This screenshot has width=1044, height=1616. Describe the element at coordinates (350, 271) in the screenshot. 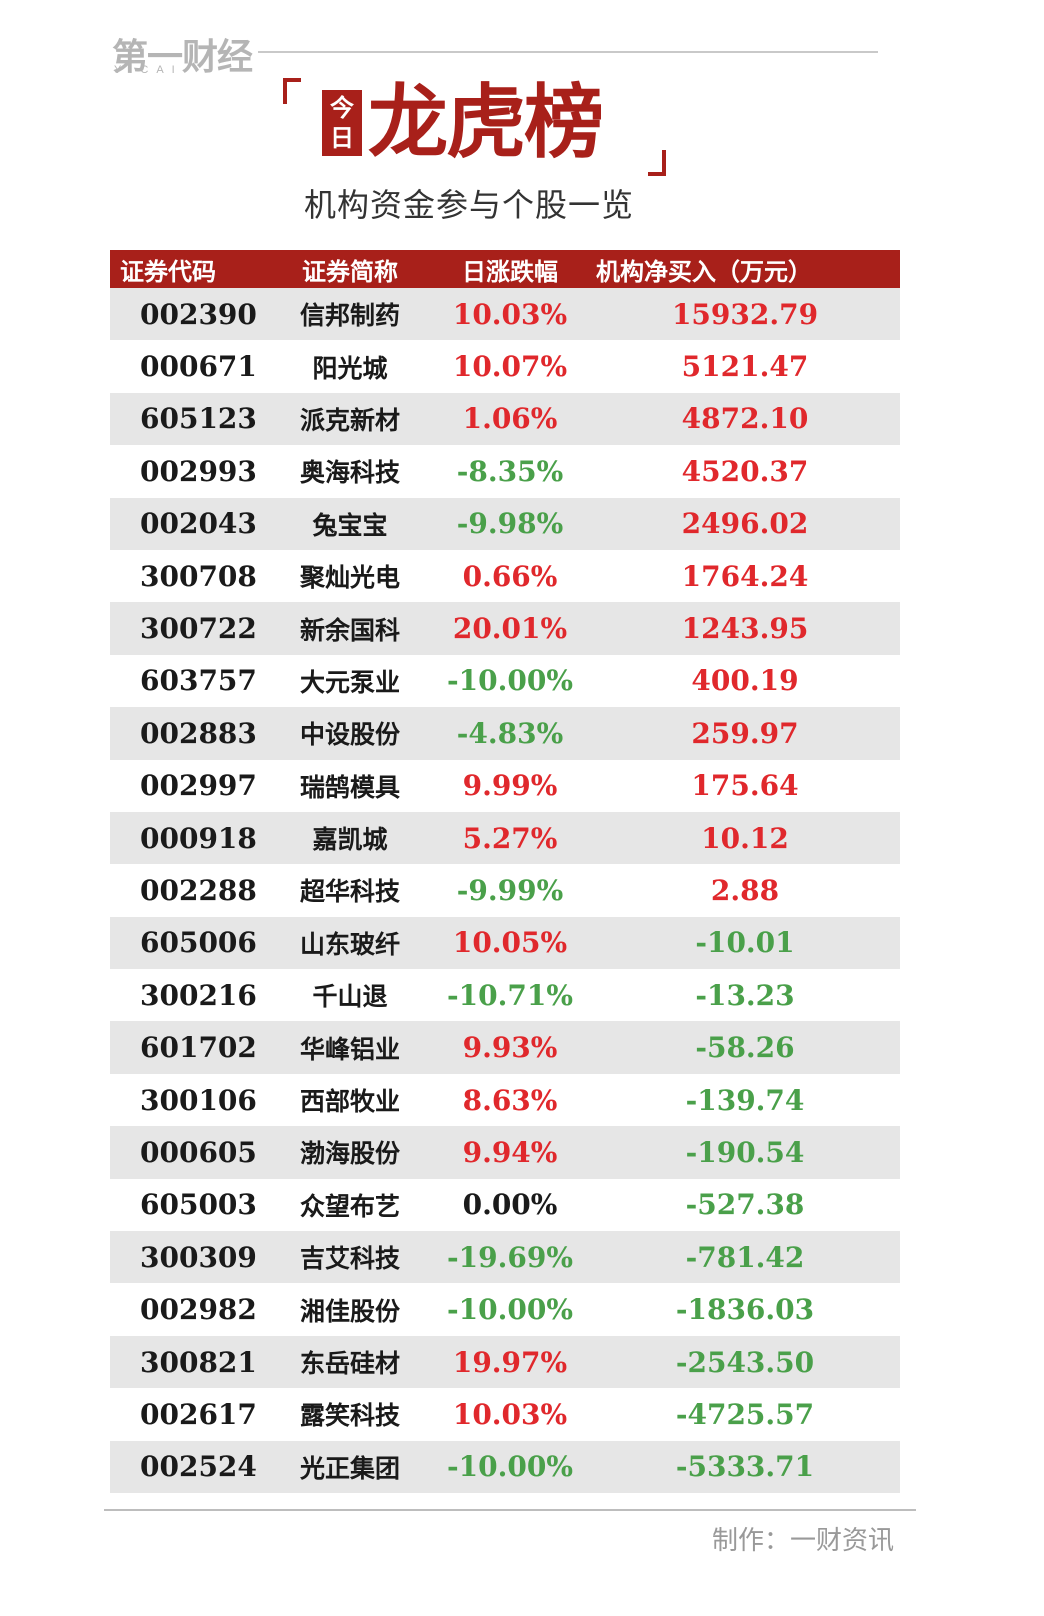

I see `header-name: 证券简称` at that location.